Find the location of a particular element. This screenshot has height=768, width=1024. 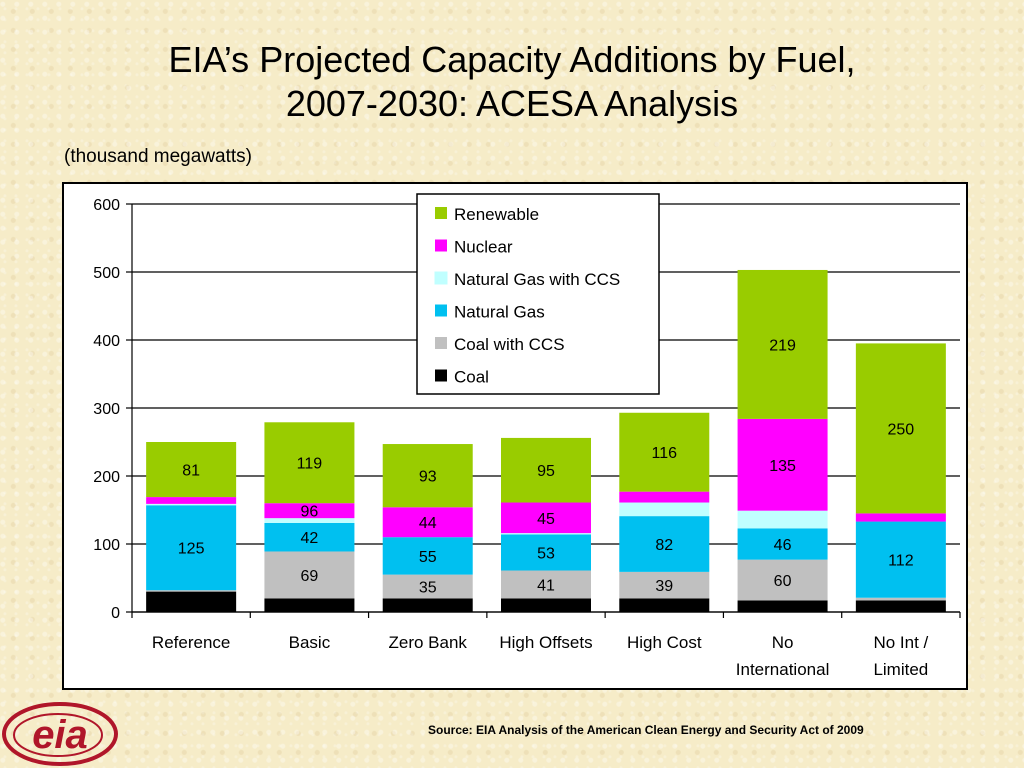

data-label: 81 is located at coordinates (191, 471).